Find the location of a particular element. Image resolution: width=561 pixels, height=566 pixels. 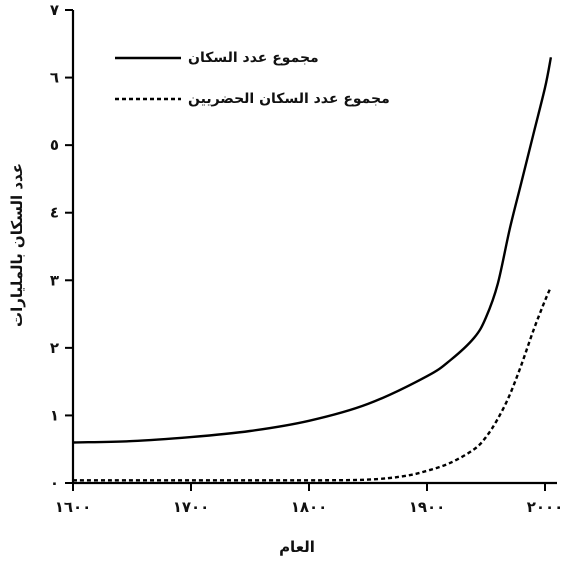

legend-label: مجموع عدد السكان is located at coordinates (253, 58).